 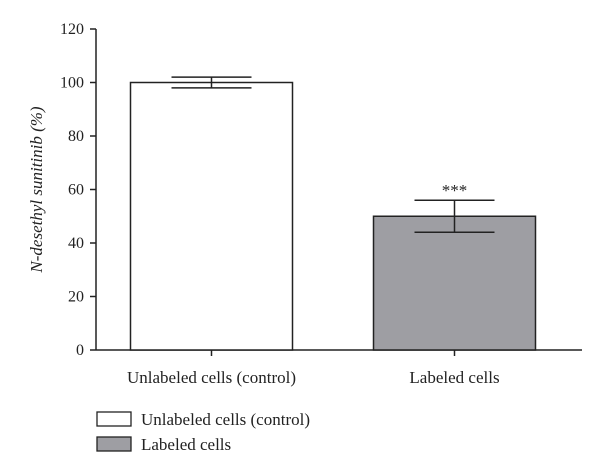 I want to click on y-tick-label: 80, so click(x=76, y=136).